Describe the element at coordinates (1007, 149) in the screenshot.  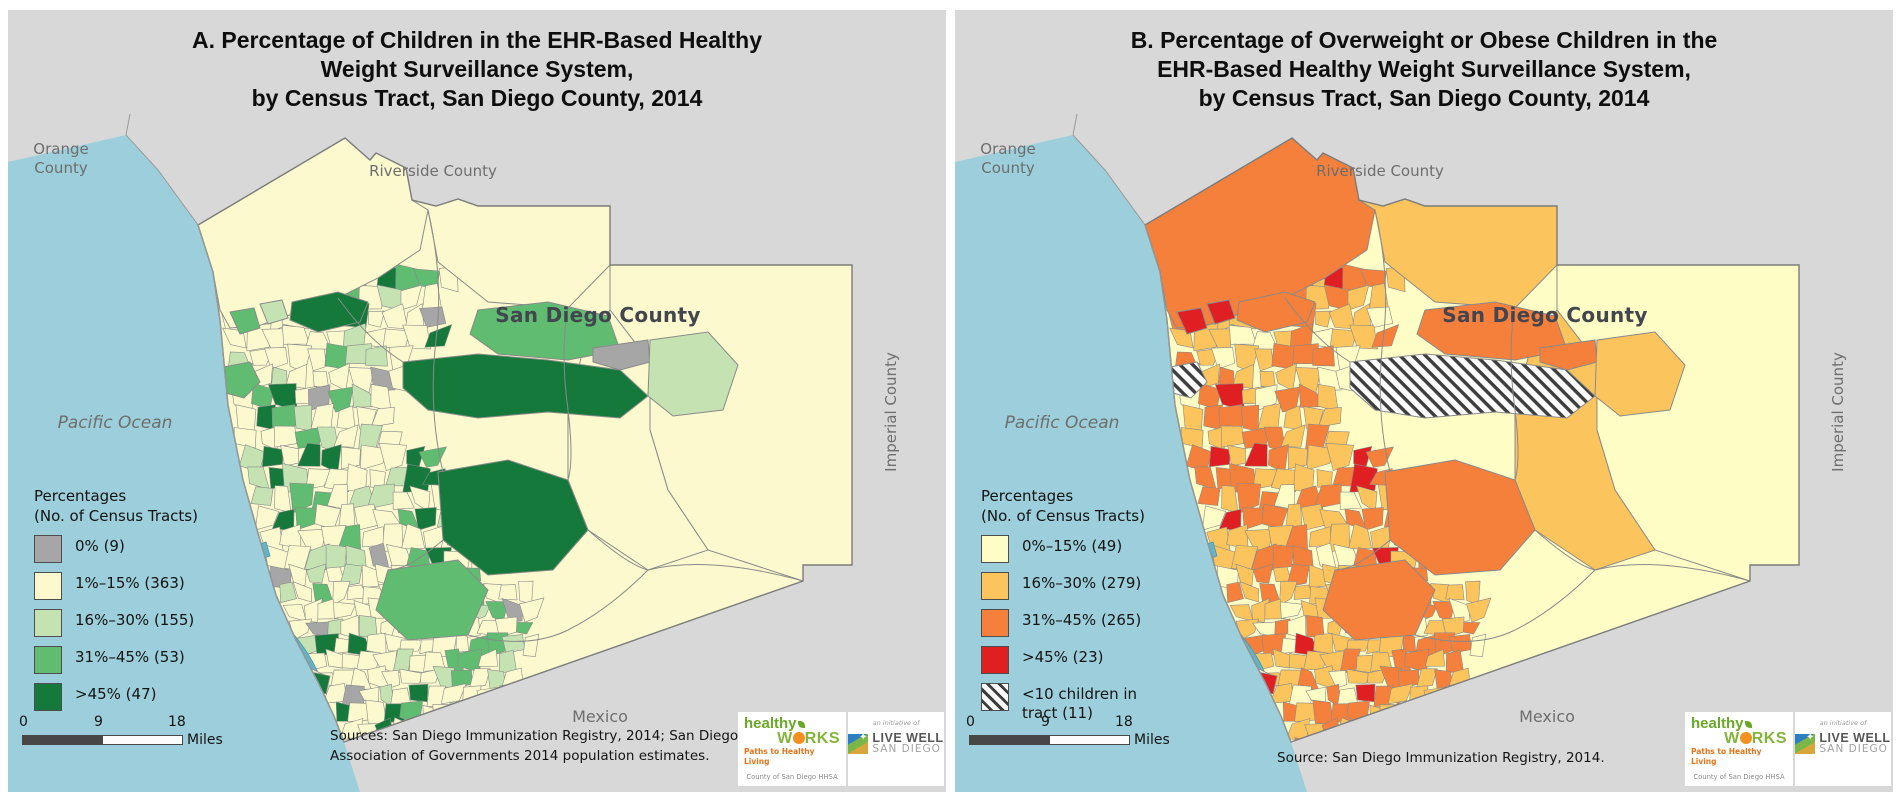
I see `orange-county-label: Orange` at that location.